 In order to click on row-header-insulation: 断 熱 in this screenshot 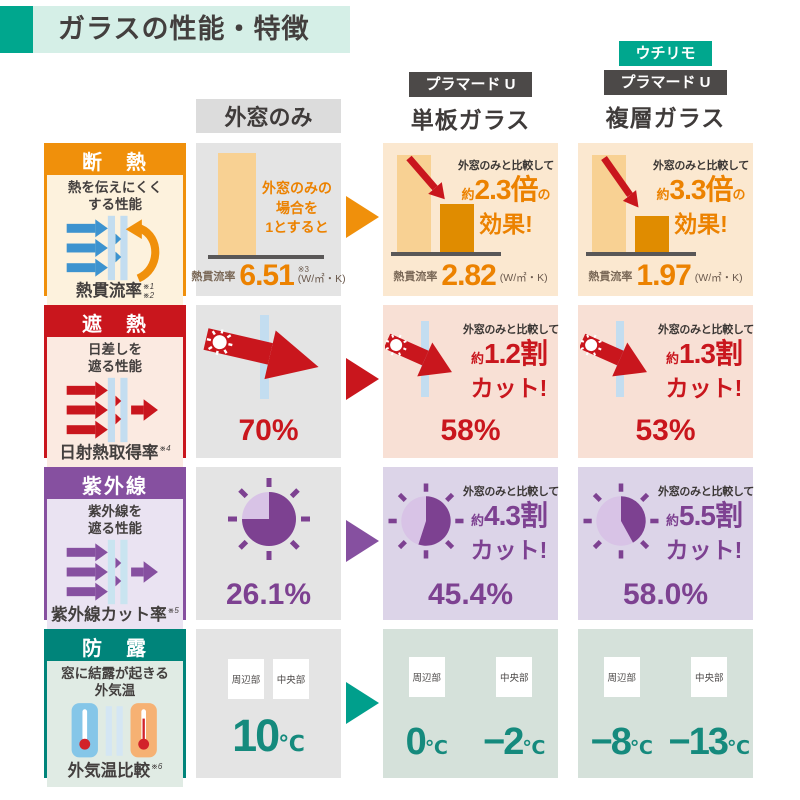, I will do `click(115, 160)`.